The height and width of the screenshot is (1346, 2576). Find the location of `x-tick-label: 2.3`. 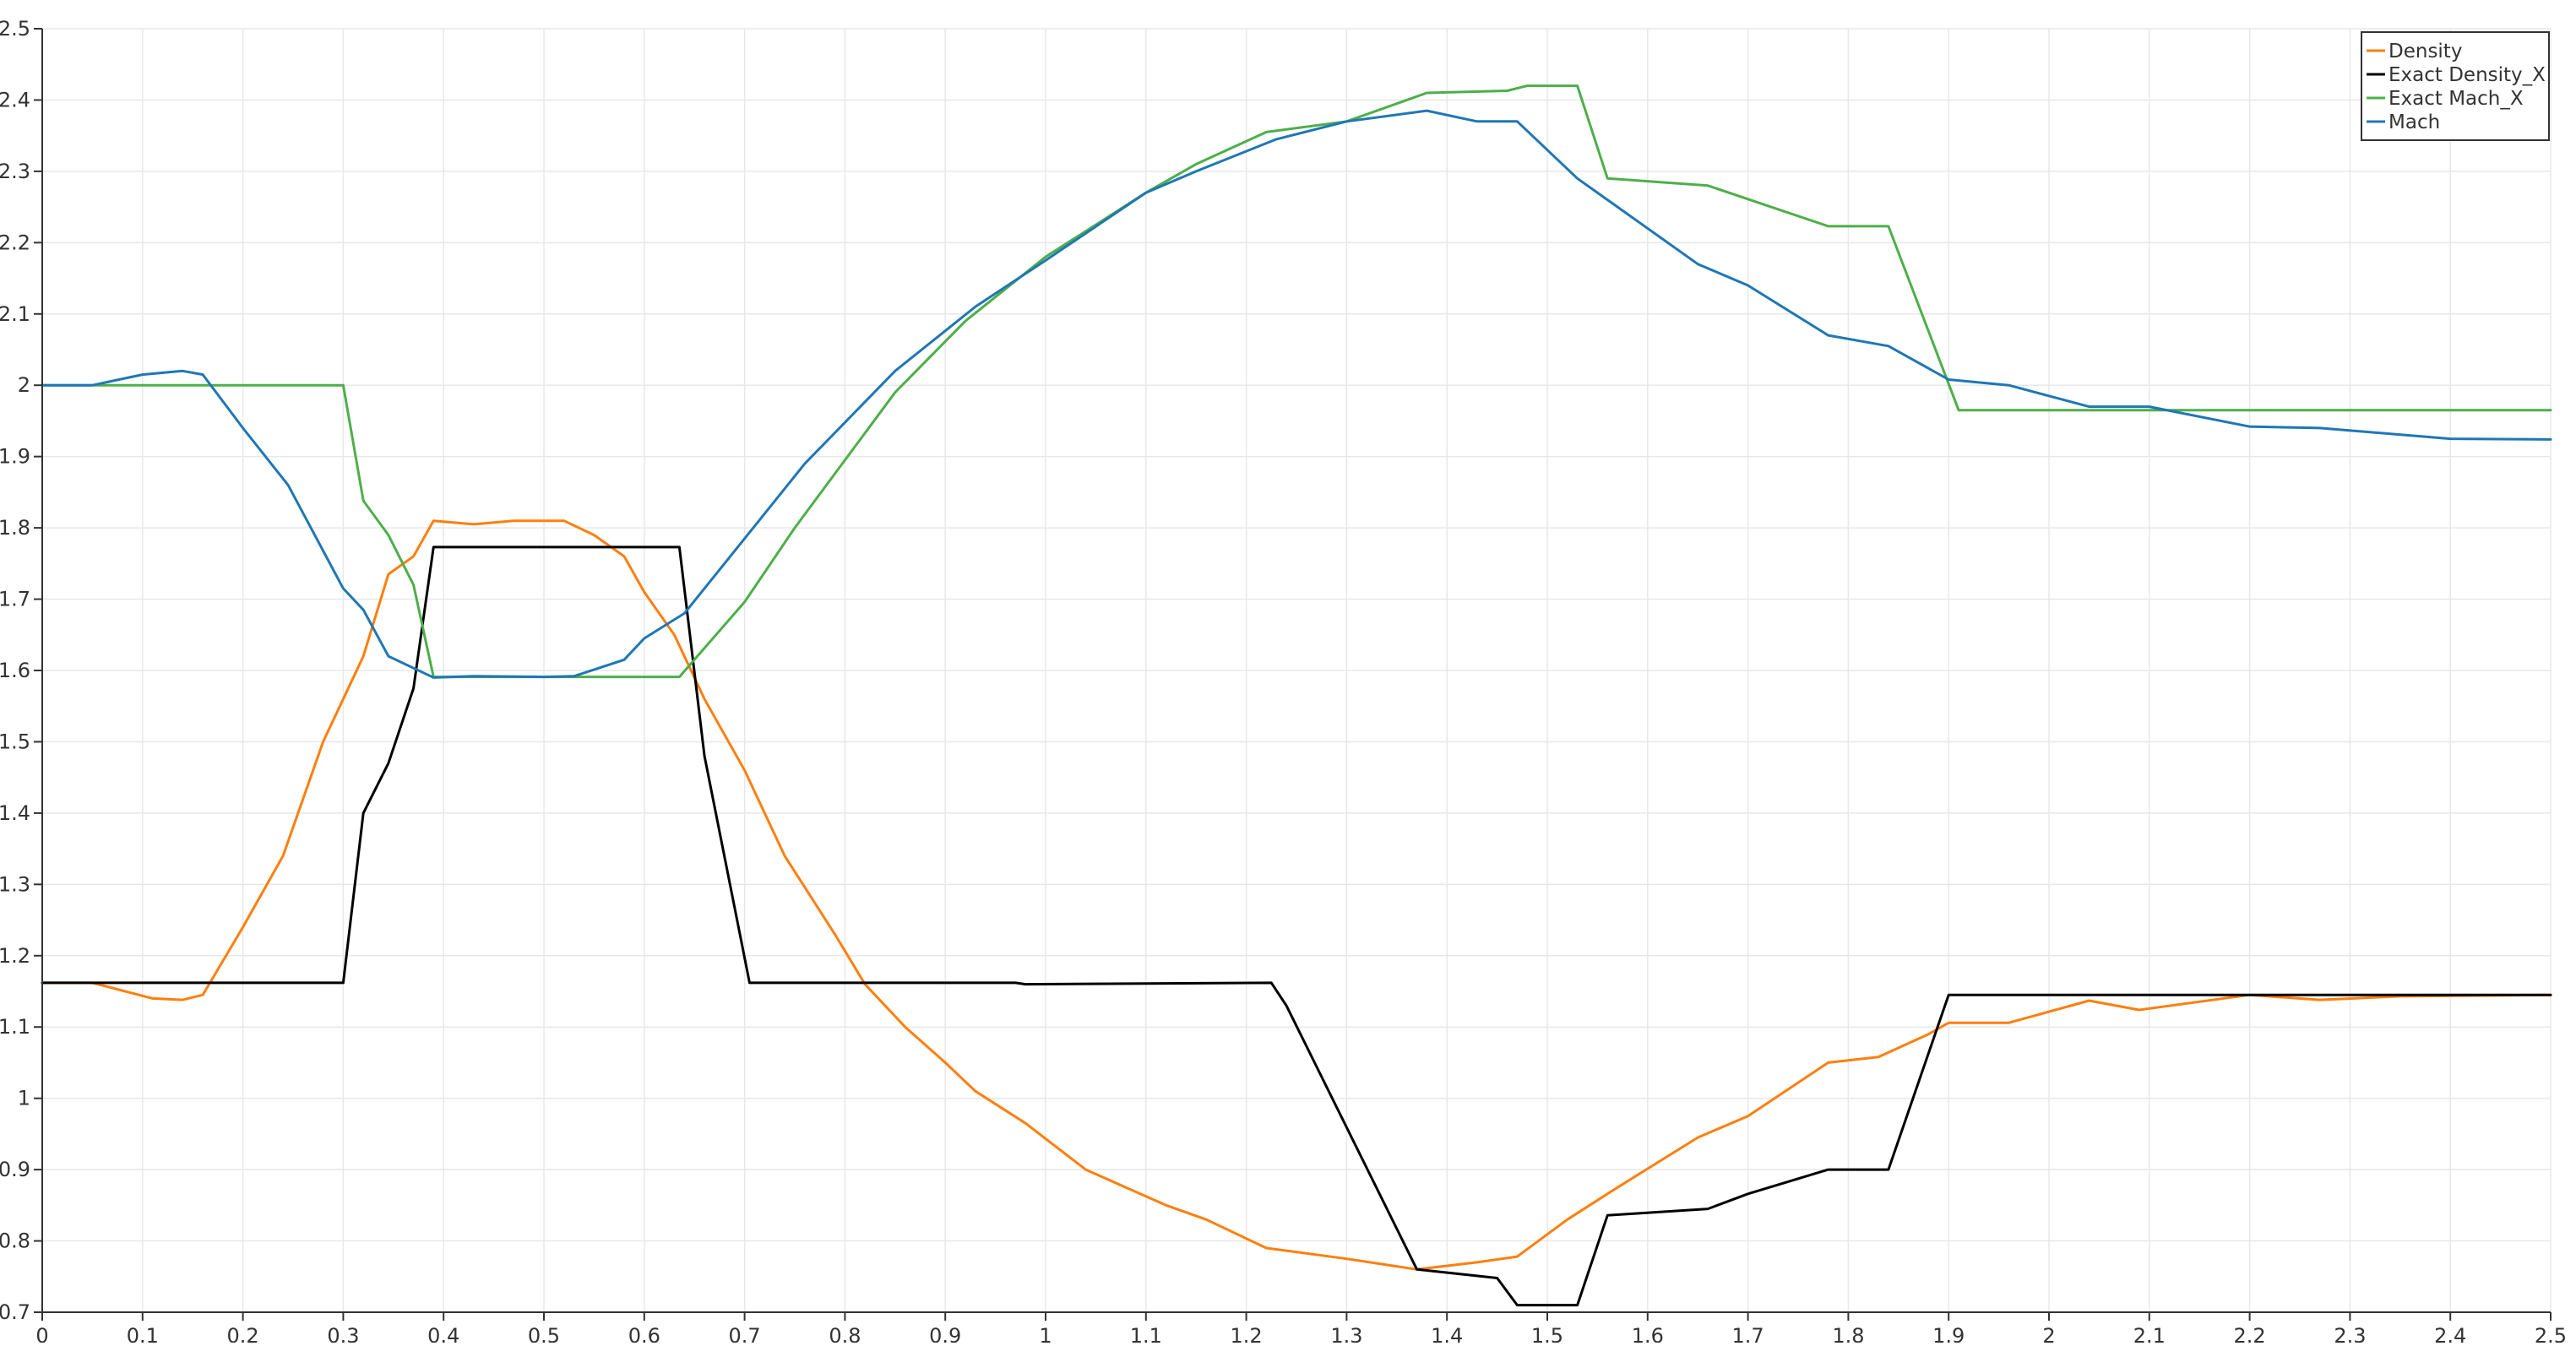

x-tick-label: 2.3 is located at coordinates (2350, 1333).